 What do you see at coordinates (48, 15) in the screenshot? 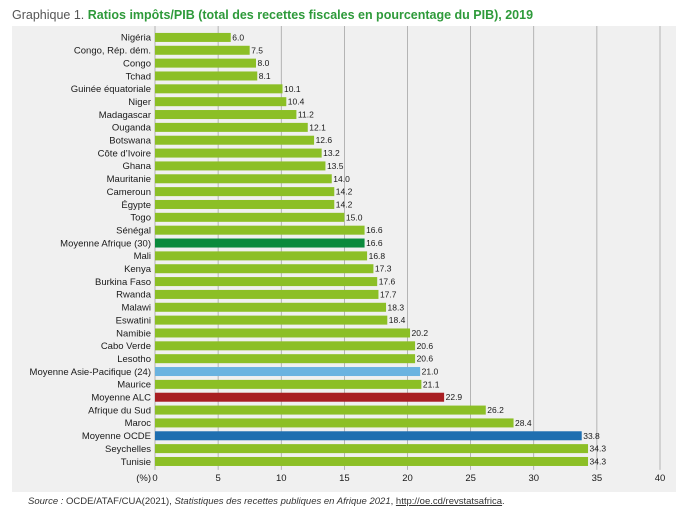
I see `chart-title-lead: Graphique 1.` at bounding box center [48, 15].